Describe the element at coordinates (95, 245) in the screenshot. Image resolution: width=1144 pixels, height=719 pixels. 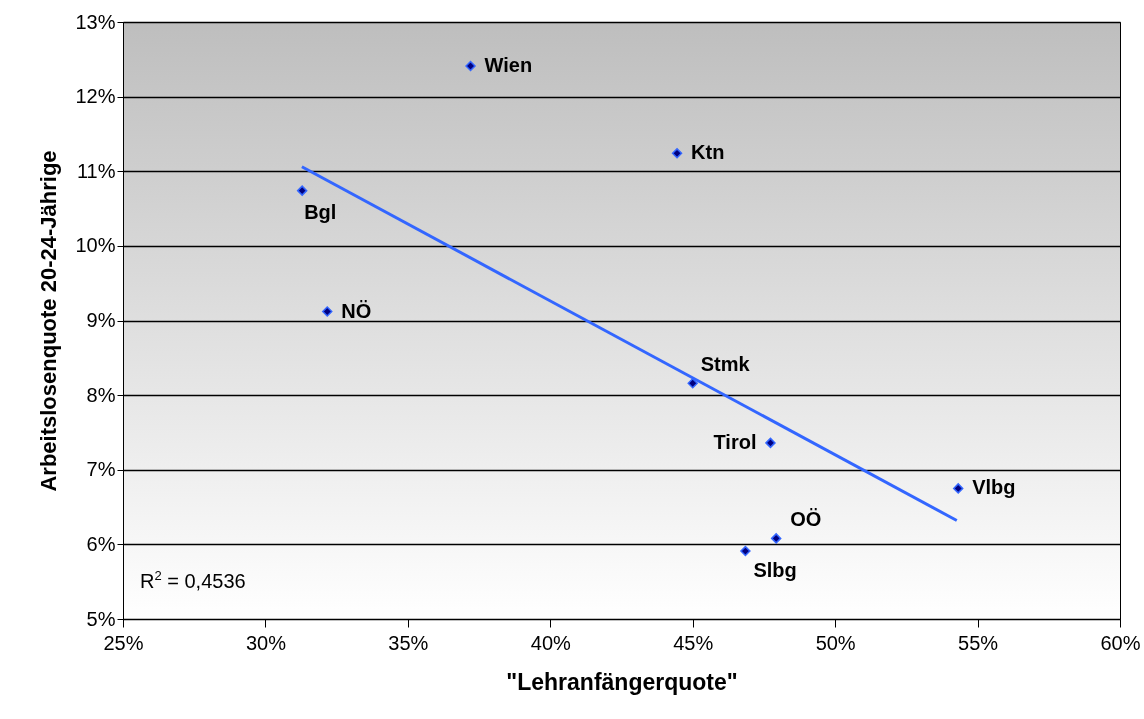
I see `y-tick-label: 10%` at that location.